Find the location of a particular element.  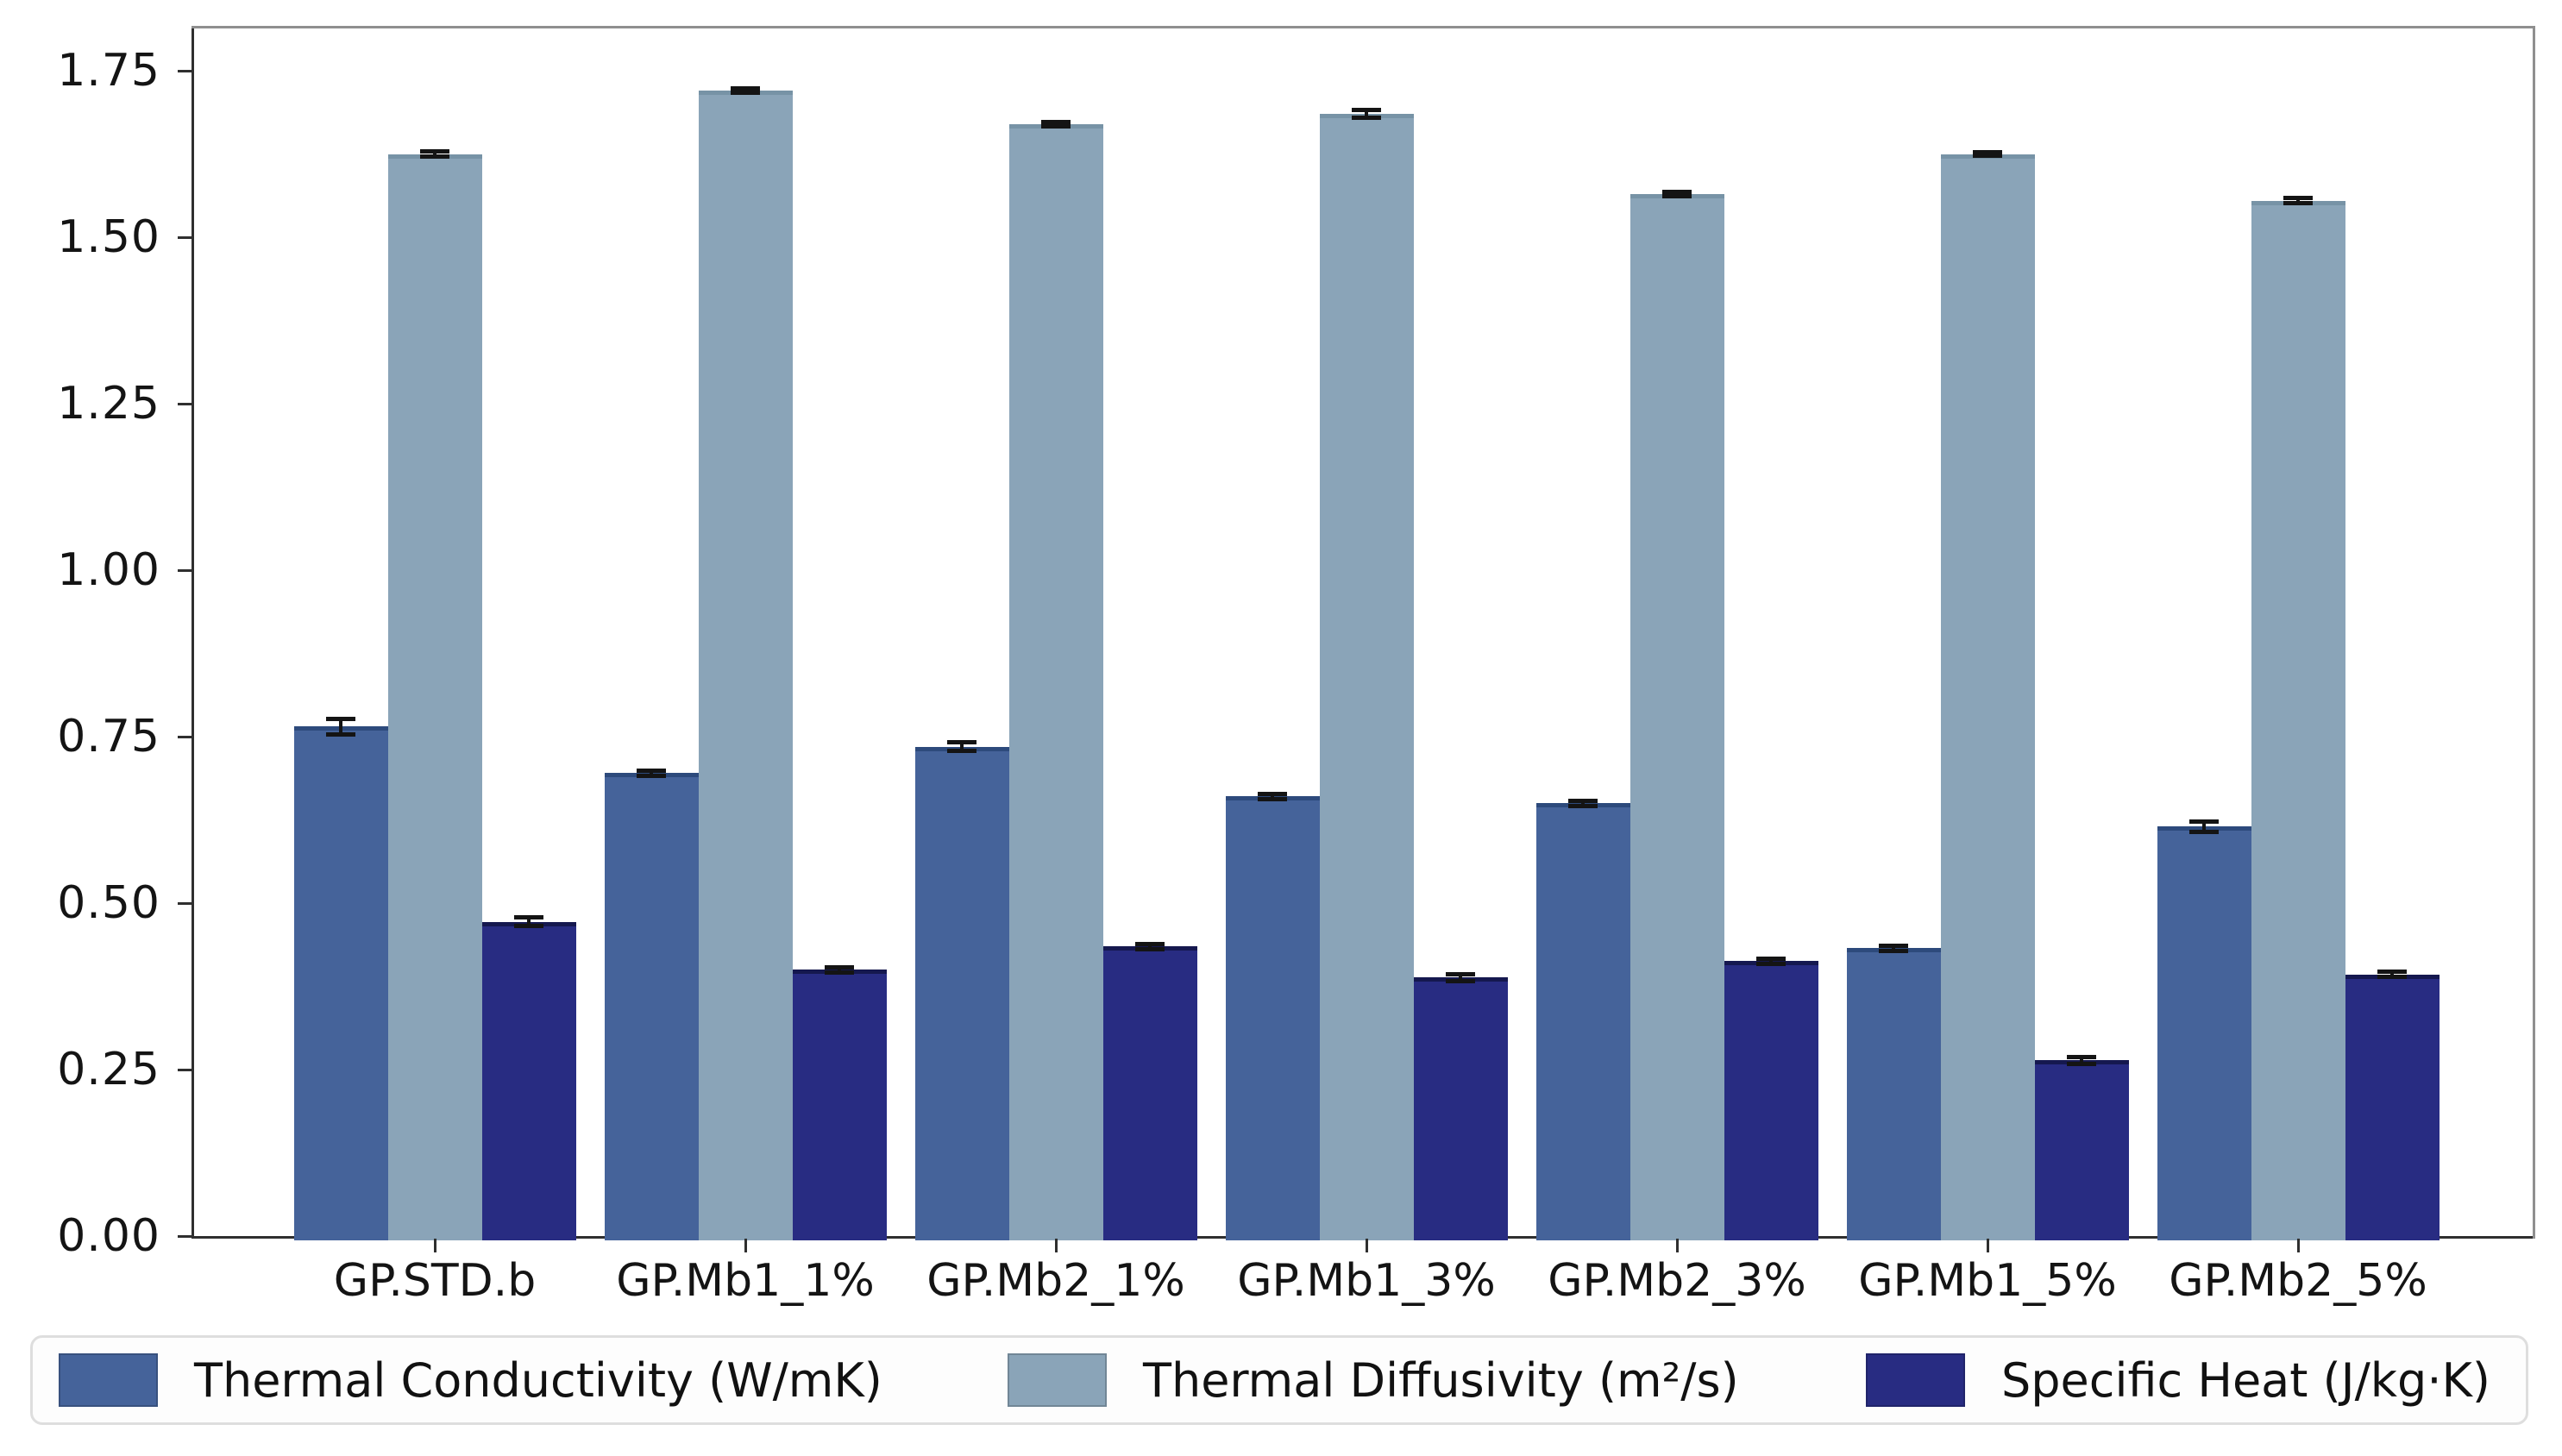

bar-GP.Mb2_5%-series-0 is located at coordinates (2204, 1033).